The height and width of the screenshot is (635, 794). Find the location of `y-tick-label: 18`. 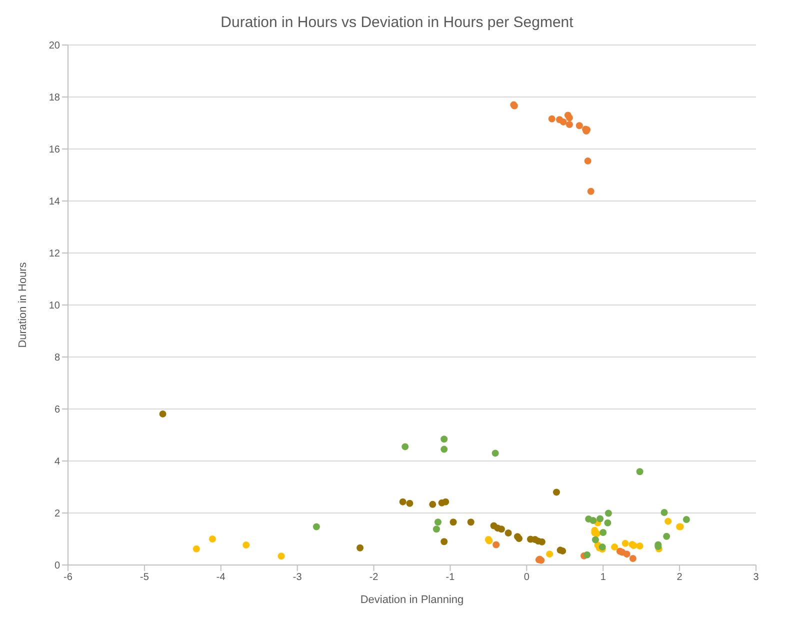

y-tick-label: 18 is located at coordinates (54, 98).